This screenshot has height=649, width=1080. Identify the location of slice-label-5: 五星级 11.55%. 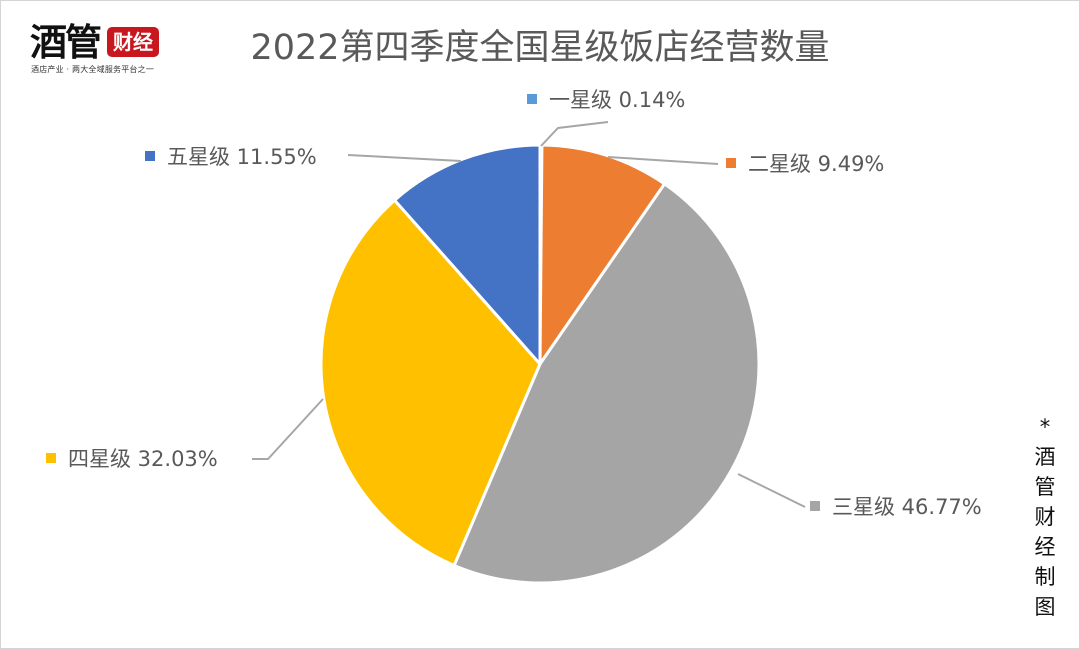
(231, 157).